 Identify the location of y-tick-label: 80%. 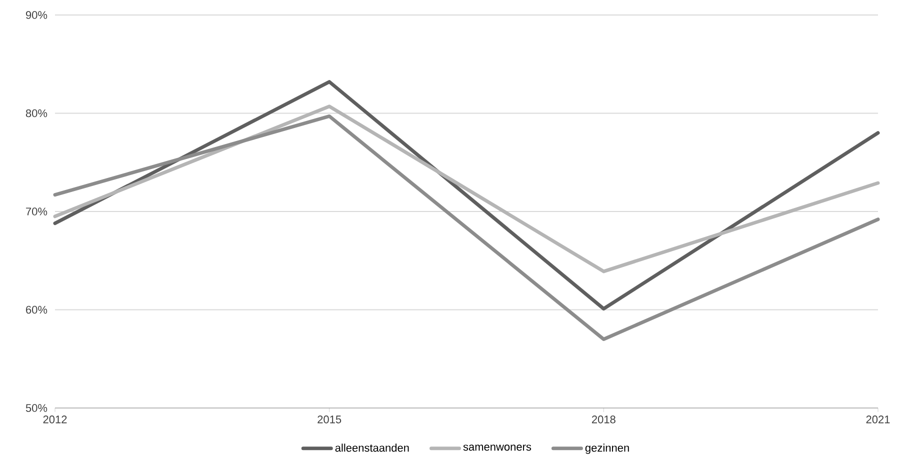
(37, 113).